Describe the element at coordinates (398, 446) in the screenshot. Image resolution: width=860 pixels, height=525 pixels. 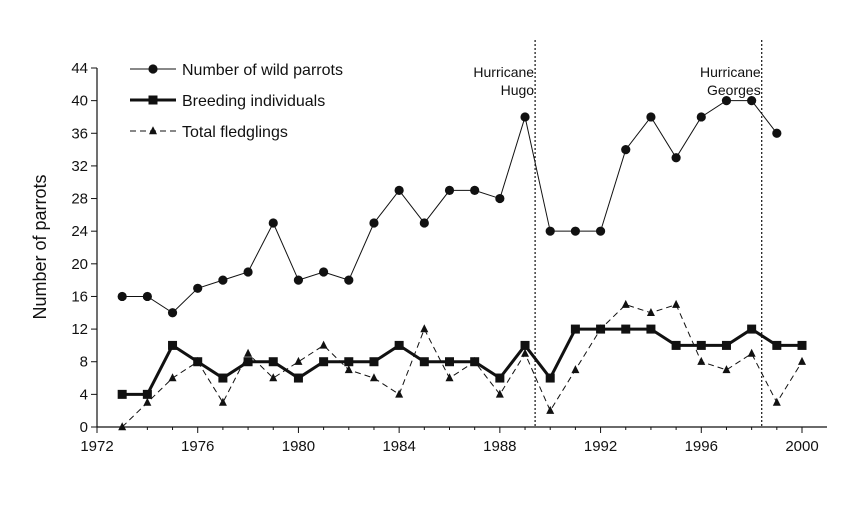
I see `x-tick-label: 1984` at that location.